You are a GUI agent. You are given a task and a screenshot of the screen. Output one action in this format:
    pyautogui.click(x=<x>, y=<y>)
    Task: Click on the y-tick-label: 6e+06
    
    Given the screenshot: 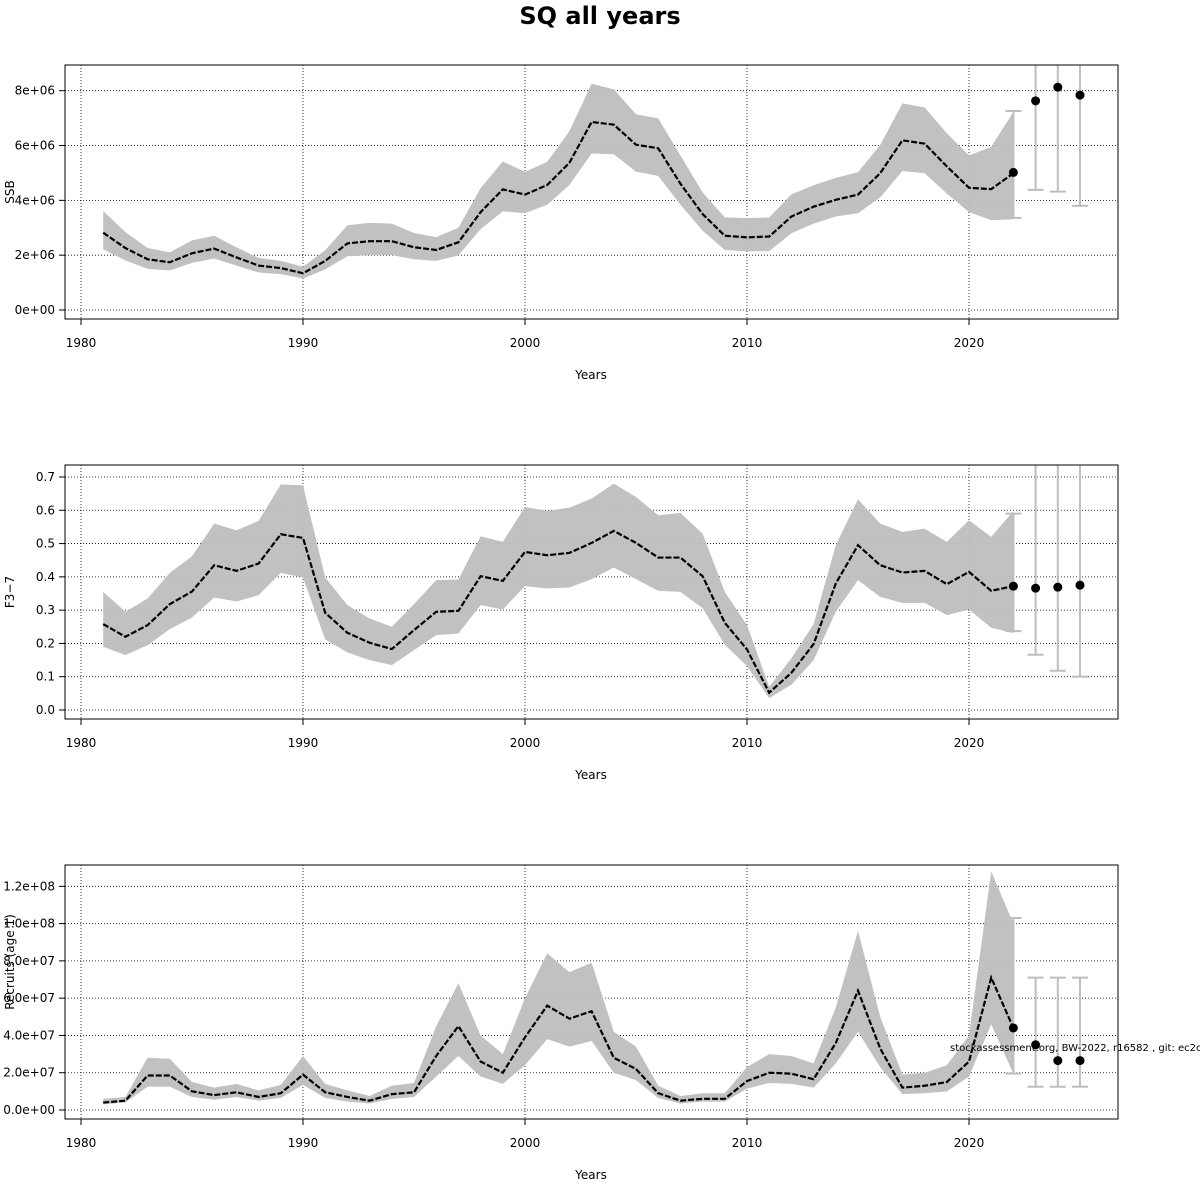 What is the action you would take?
    pyautogui.click(x=35, y=146)
    